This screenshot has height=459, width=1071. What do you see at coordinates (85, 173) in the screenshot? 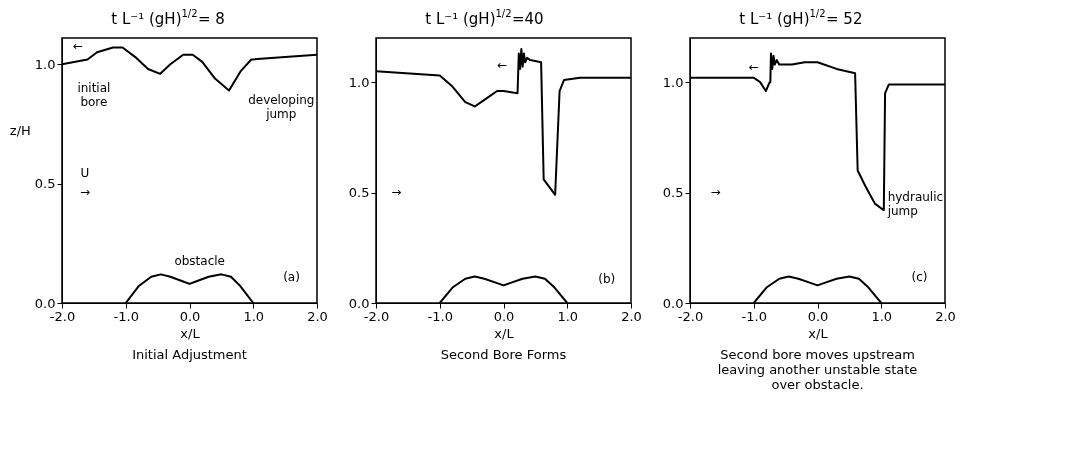
I see `annotation: U` at bounding box center [85, 173].